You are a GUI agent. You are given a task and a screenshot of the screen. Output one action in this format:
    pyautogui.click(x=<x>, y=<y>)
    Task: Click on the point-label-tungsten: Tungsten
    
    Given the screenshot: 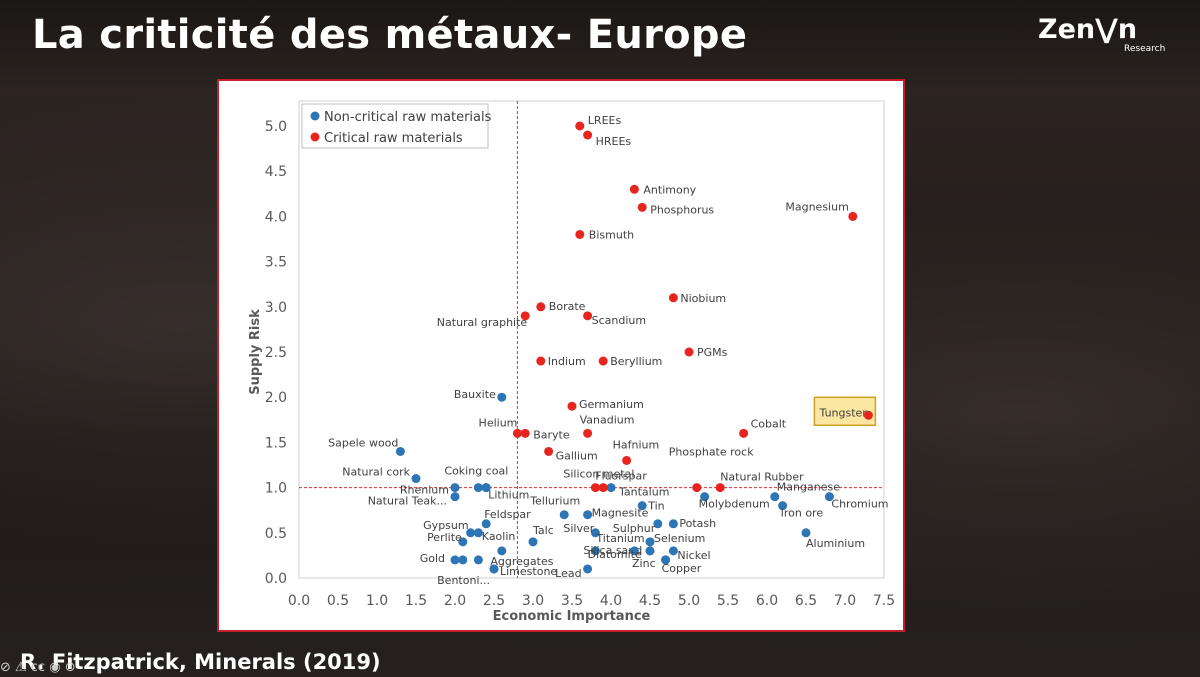 What is the action you would take?
    pyautogui.click(x=844, y=412)
    